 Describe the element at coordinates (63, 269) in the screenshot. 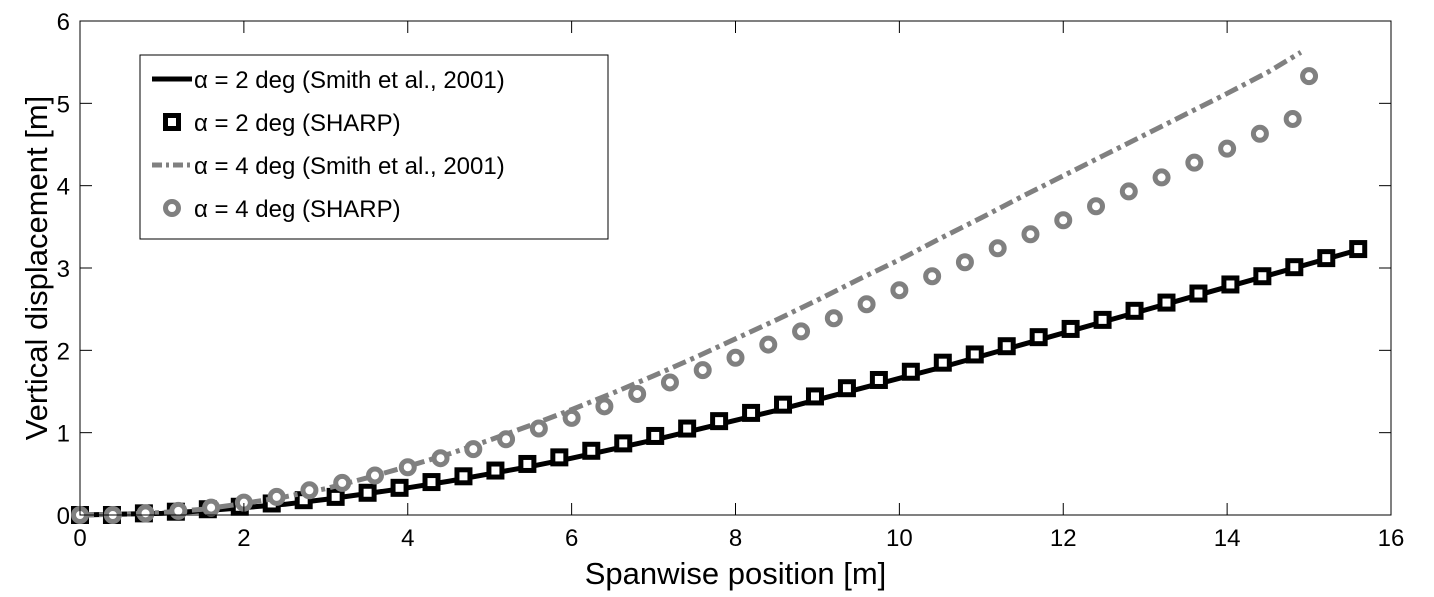

I see `y-tick-label: 3` at that location.